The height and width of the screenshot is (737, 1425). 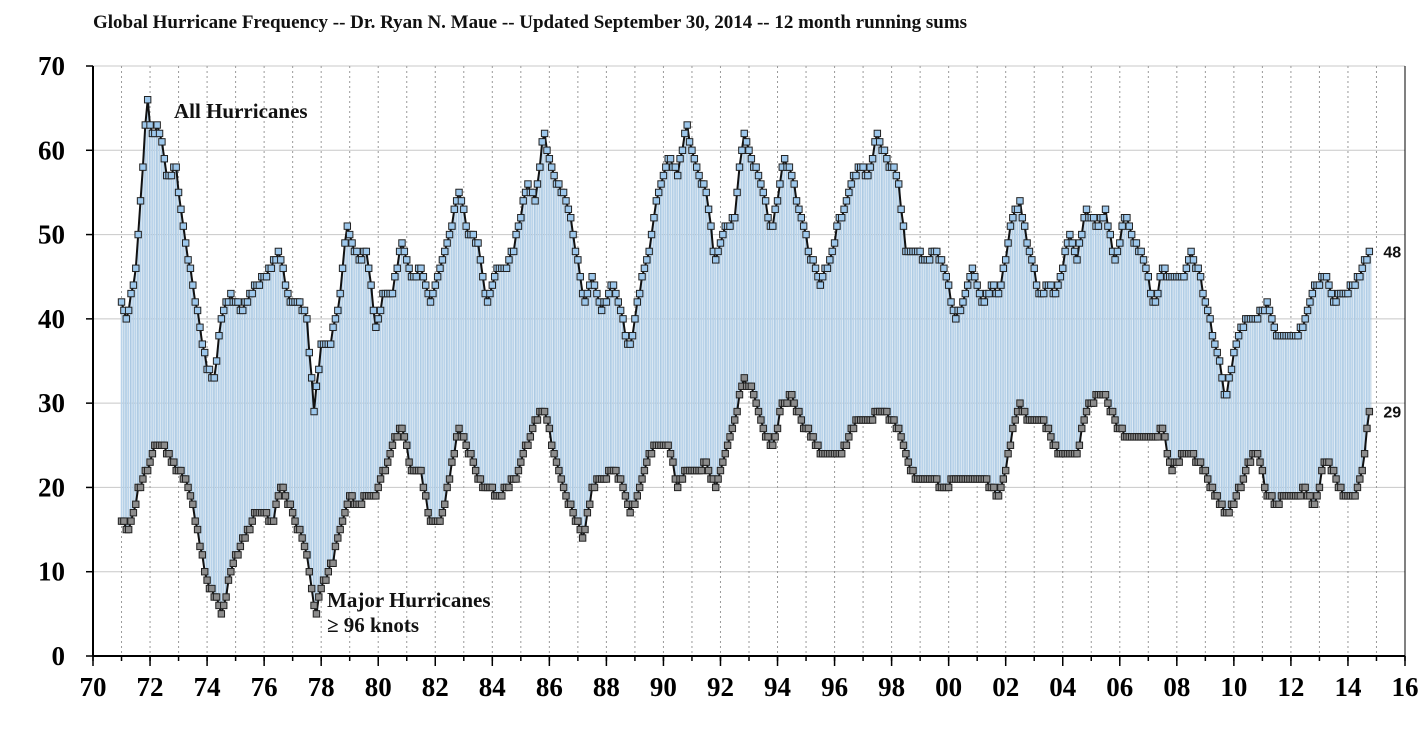 What do you see at coordinates (1347, 687) in the screenshot?
I see `x-tick-label: 14` at bounding box center [1347, 687].